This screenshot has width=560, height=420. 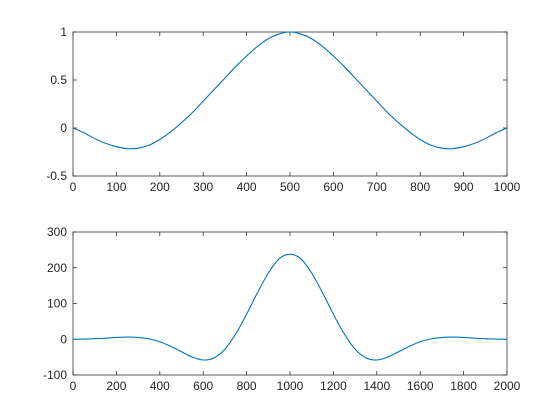 What do you see at coordinates (57, 232) in the screenshot?
I see `y-tick-label: 300` at bounding box center [57, 232].